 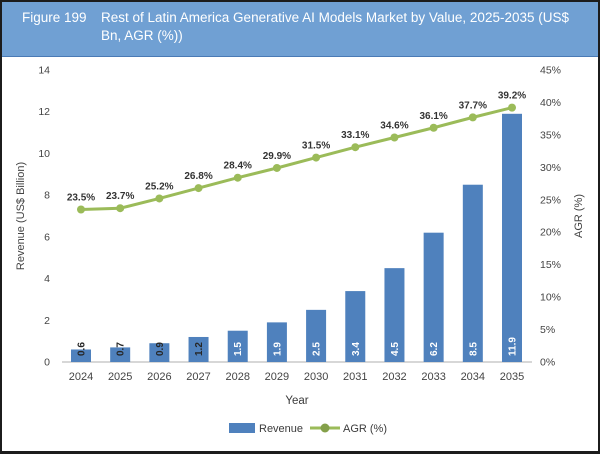 I want to click on revenue-bar-label-2030: 2.5, so click(x=317, y=349).